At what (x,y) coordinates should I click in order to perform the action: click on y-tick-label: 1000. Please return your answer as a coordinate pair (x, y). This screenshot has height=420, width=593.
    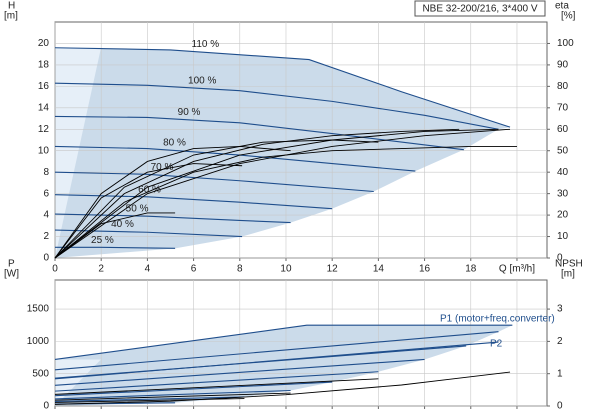
    Looking at the image, I should click on (38, 341).